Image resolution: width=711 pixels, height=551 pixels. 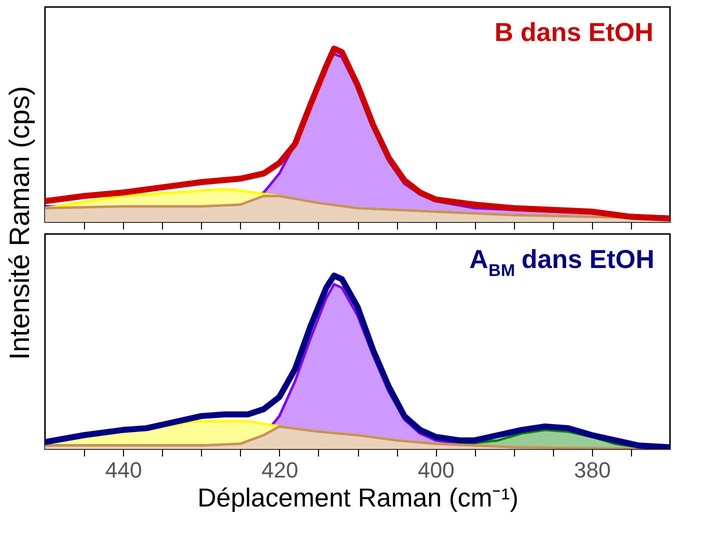 What do you see at coordinates (123, 470) in the screenshot?
I see `x-tick-label: 440` at bounding box center [123, 470].